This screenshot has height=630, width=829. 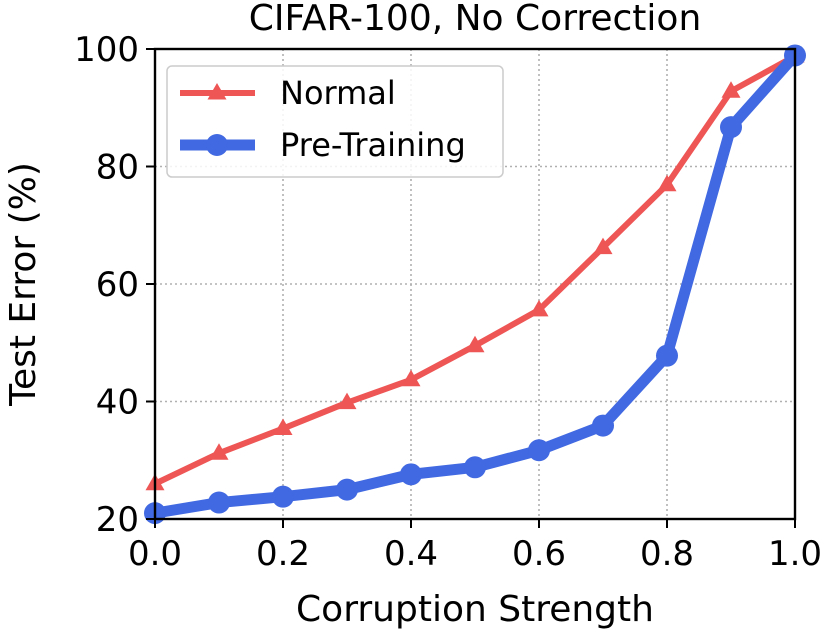 I want to click on legend-label: Normal, so click(x=338, y=93).